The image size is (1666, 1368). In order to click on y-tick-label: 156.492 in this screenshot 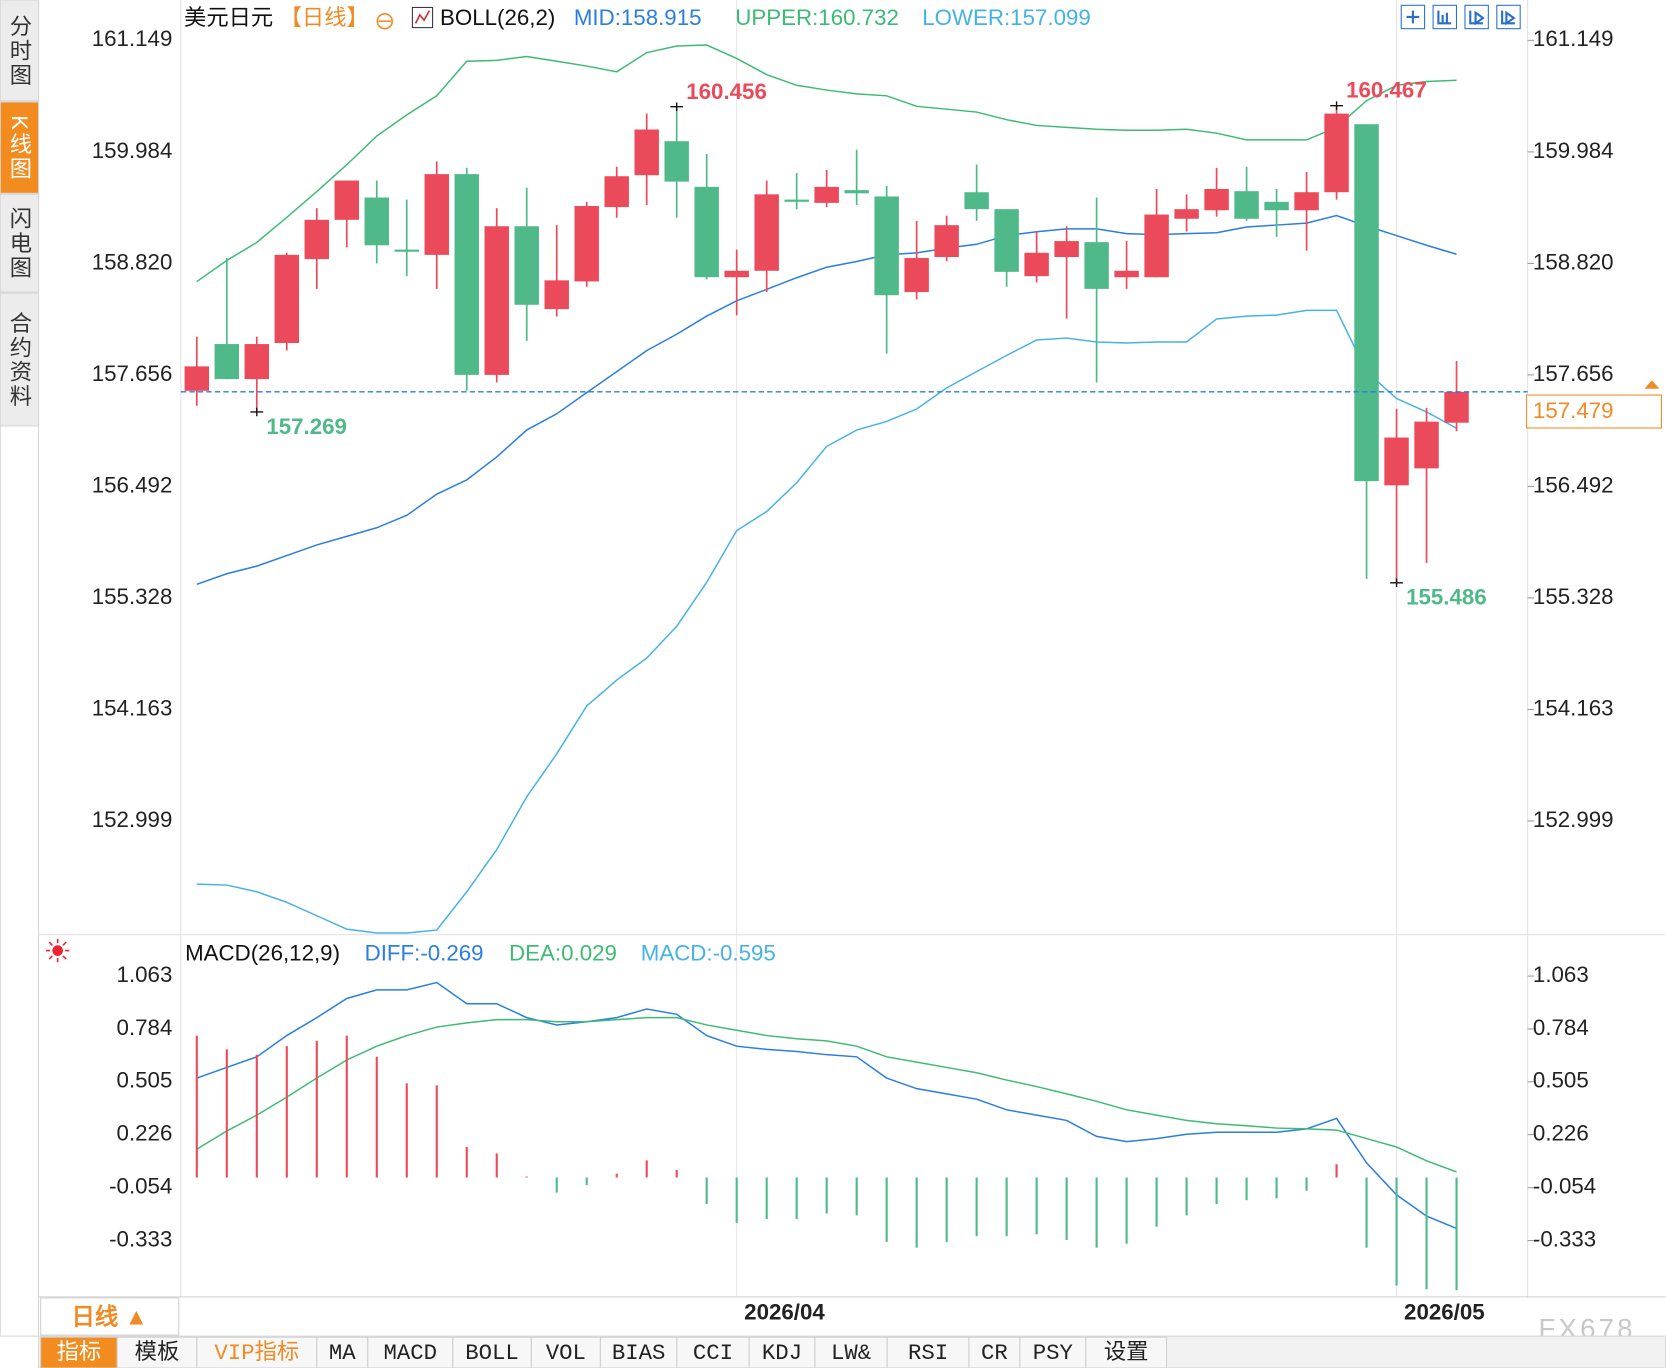, I will do `click(132, 484)`.